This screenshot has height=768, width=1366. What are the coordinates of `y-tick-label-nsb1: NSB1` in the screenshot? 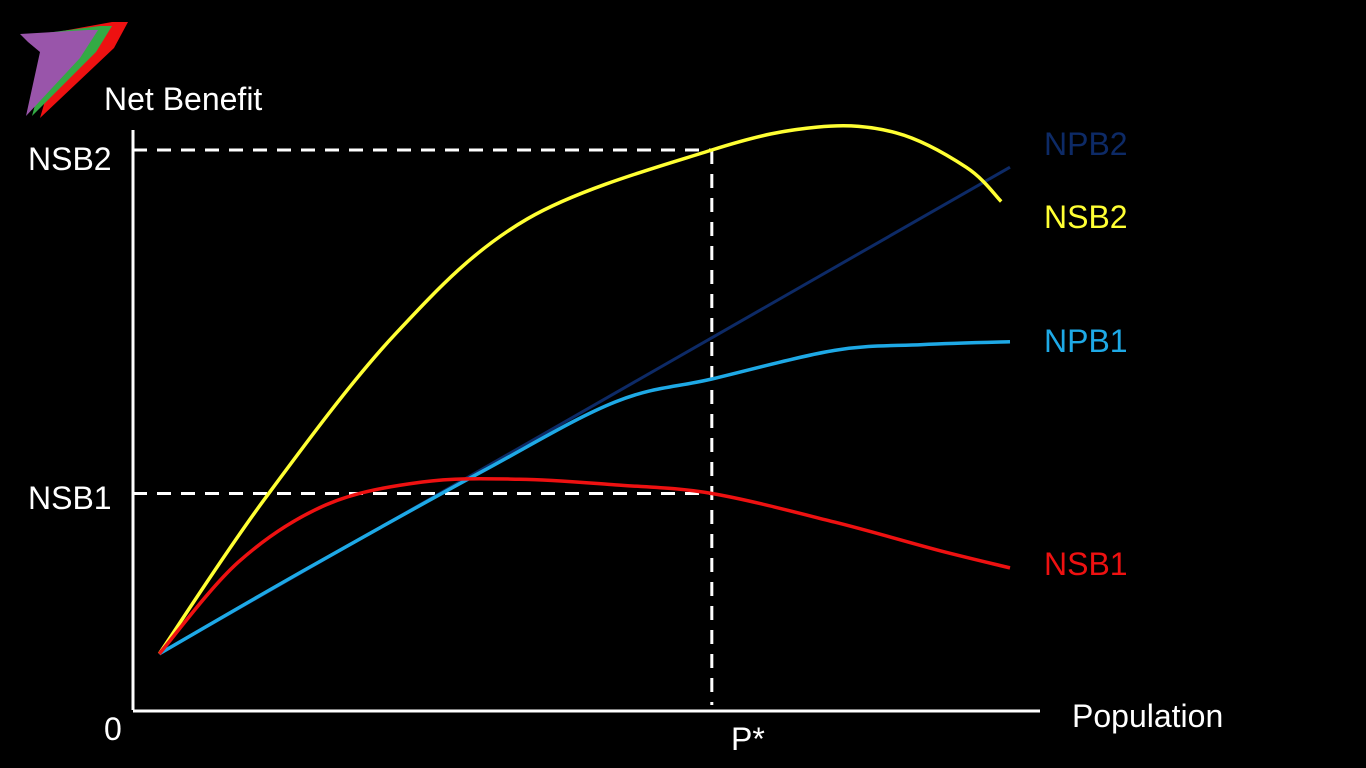 It's located at (70, 498).